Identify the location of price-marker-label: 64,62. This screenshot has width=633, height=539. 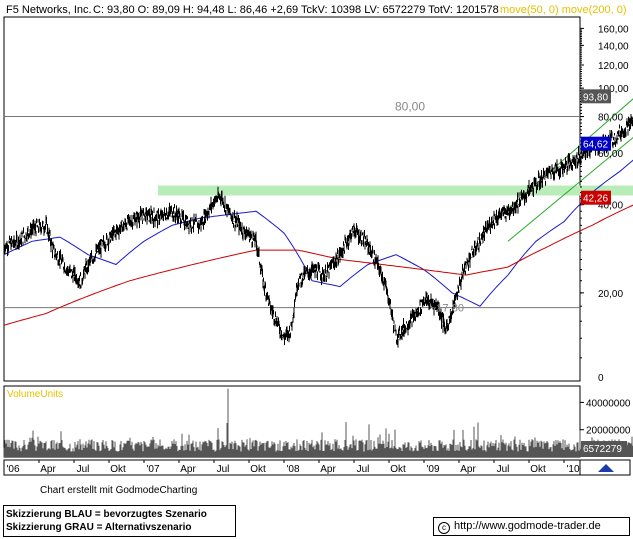
(595, 145).